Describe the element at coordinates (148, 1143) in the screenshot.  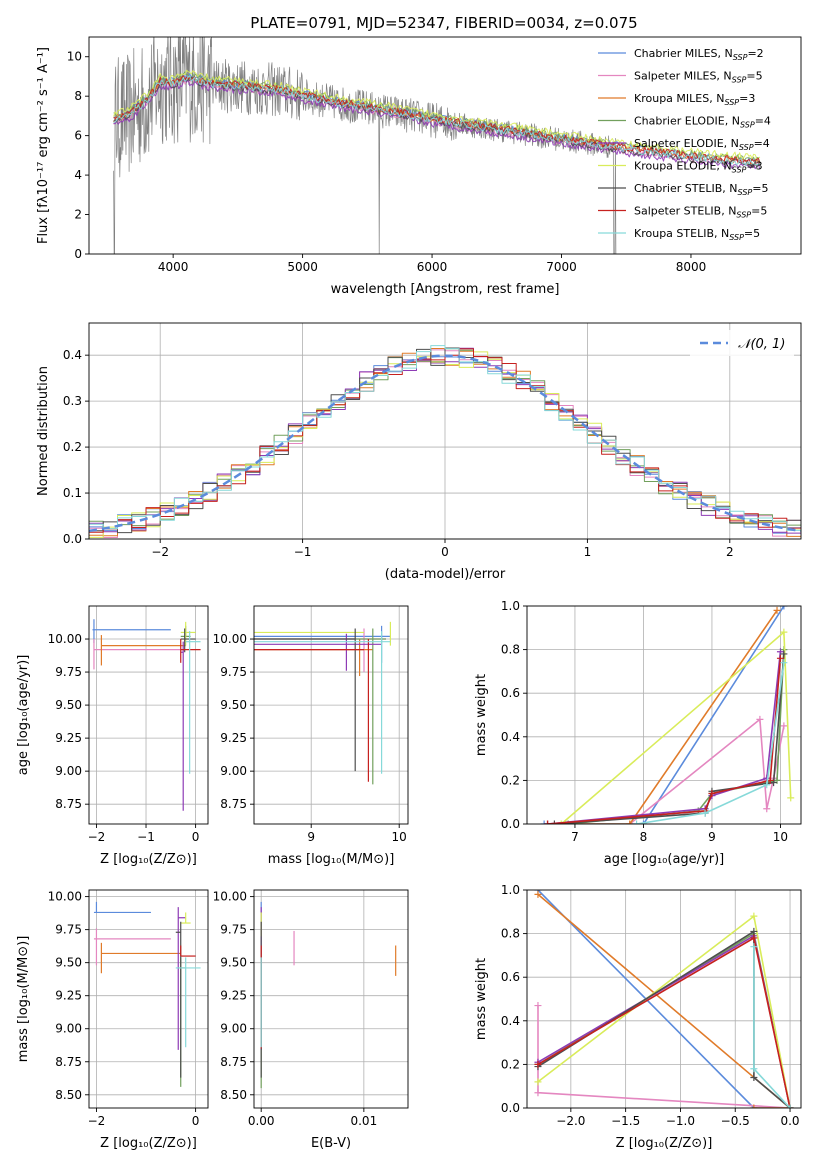
I see `mass-vs-z-xlabel: Z [log₁₀(Z/Z⊙)]` at that location.